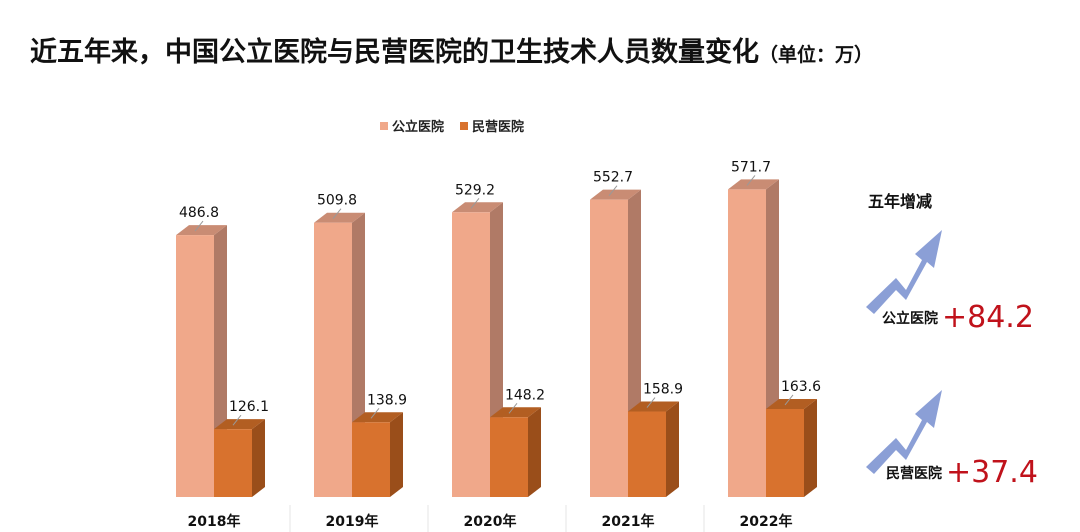 The height and width of the screenshot is (532, 1080). I want to click on unit-note: （单位：万）, so click(816, 55).